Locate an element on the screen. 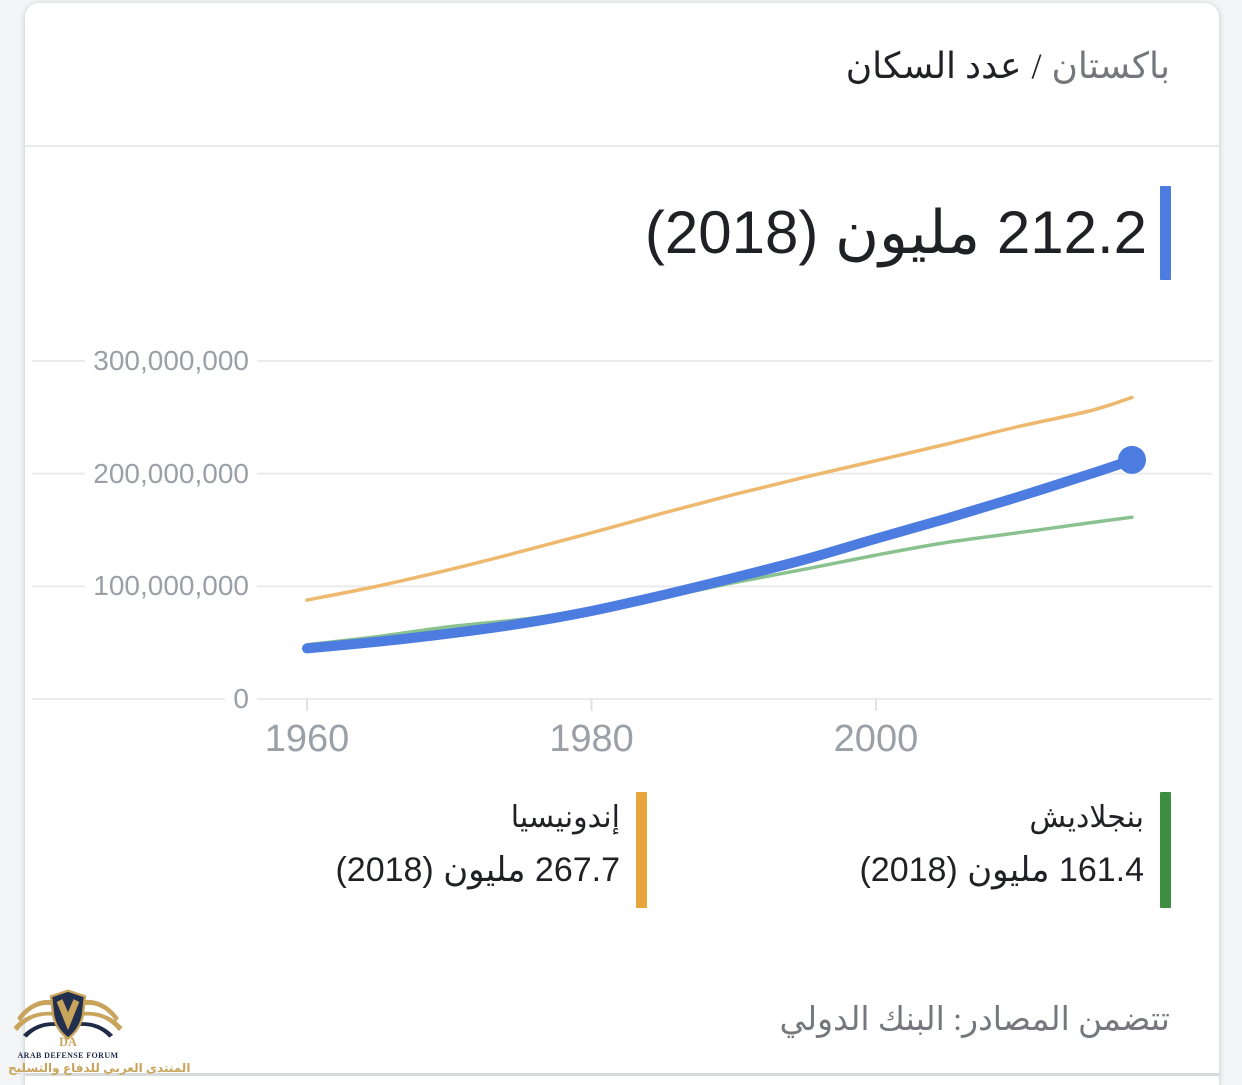  watermark-name-en: ARAB DEFENSE FORUM is located at coordinates (68, 1055).